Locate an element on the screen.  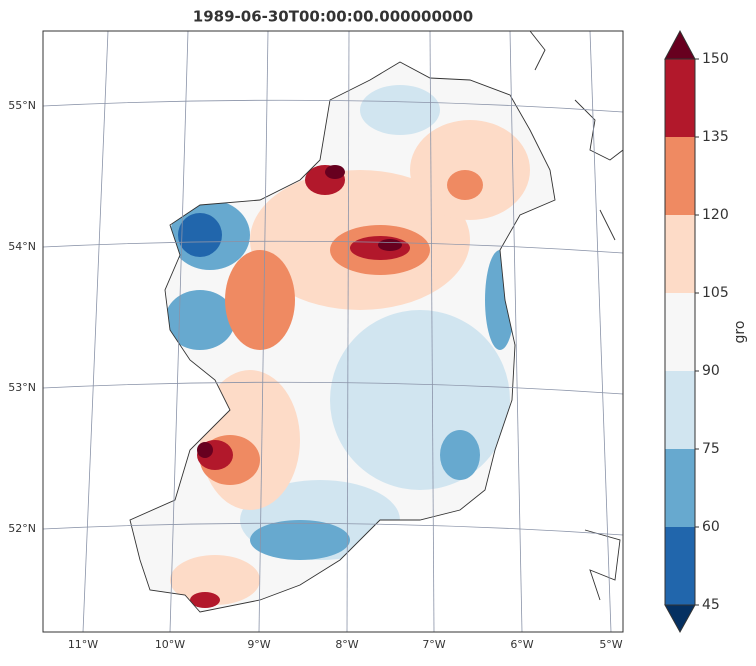
lat-label: 53°N is located at coordinates (22, 387).